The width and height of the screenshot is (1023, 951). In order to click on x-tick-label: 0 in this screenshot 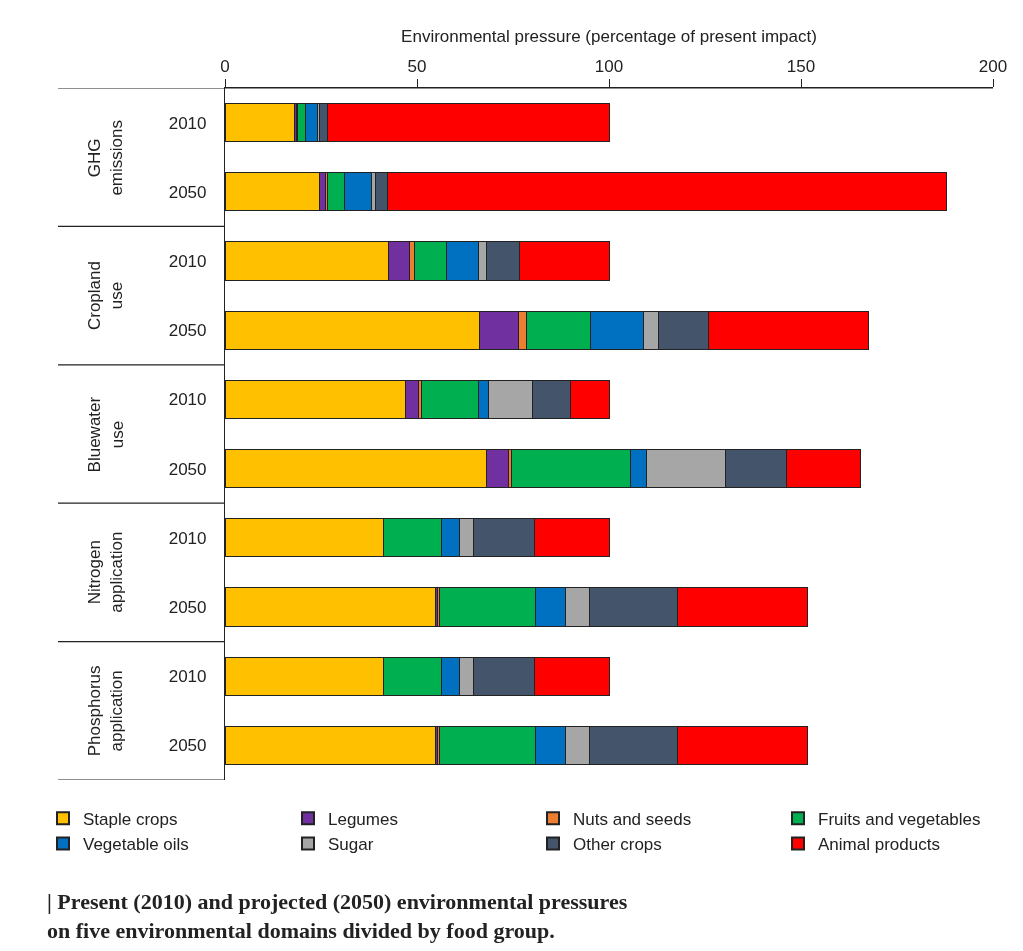, I will do `click(225, 67)`.